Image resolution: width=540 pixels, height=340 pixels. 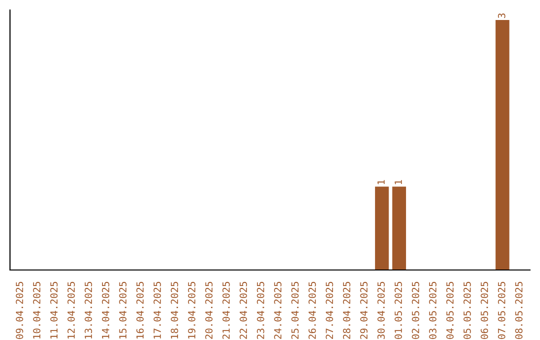 What do you see at coordinates (174, 310) in the screenshot?
I see `x-tick-label: 18.04.2025` at bounding box center [174, 310].